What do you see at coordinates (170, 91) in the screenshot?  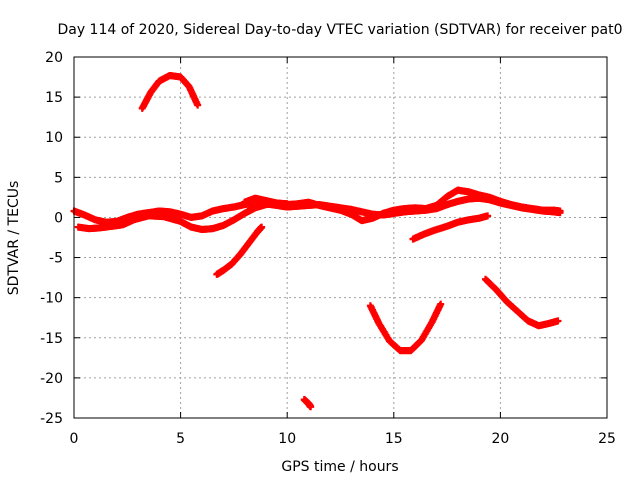 I see `series-arc-d` at bounding box center [170, 91].